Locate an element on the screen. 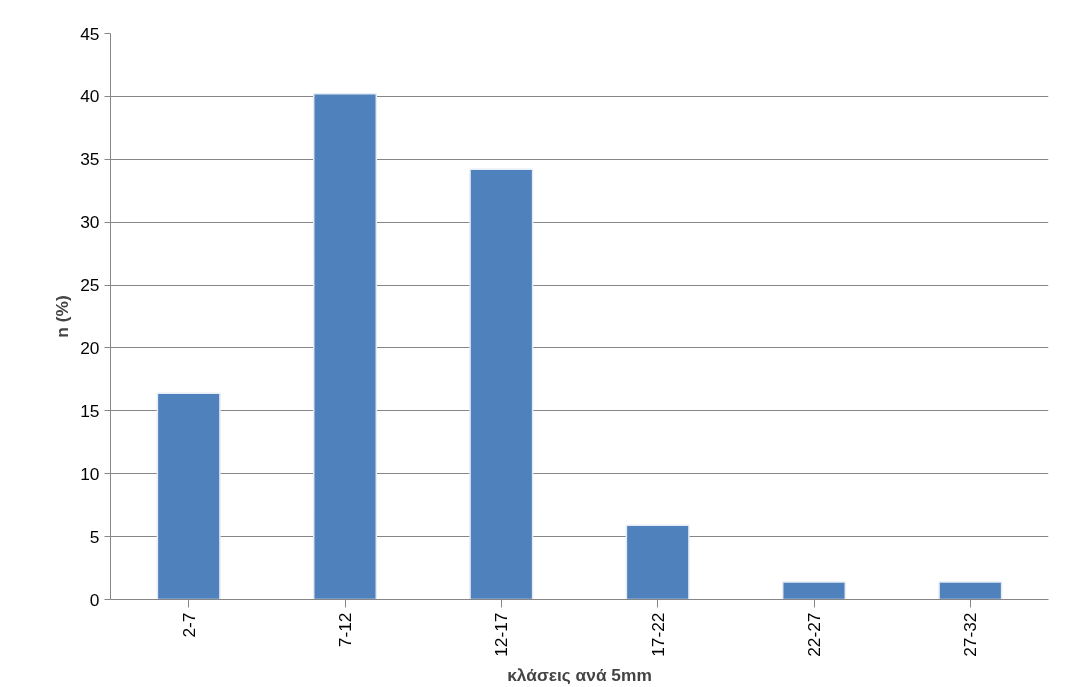 This screenshot has height=687, width=1068. x-tick-label: 22-27 is located at coordinates (814, 634).